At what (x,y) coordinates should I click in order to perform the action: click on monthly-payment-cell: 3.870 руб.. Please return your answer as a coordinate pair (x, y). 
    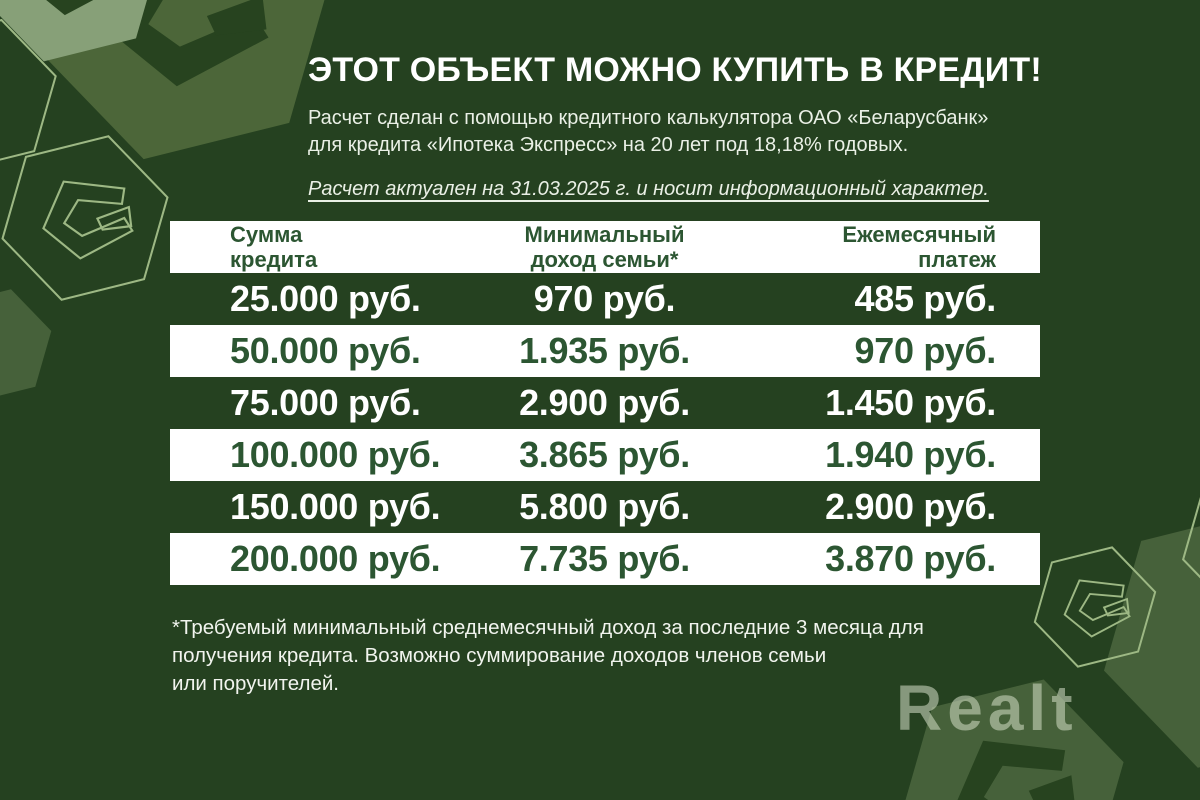
    Looking at the image, I should click on (910, 558).